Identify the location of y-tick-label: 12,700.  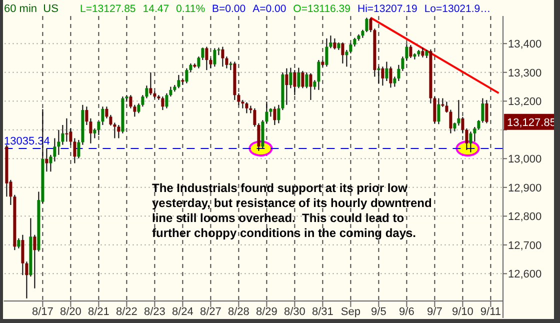
(525, 246).